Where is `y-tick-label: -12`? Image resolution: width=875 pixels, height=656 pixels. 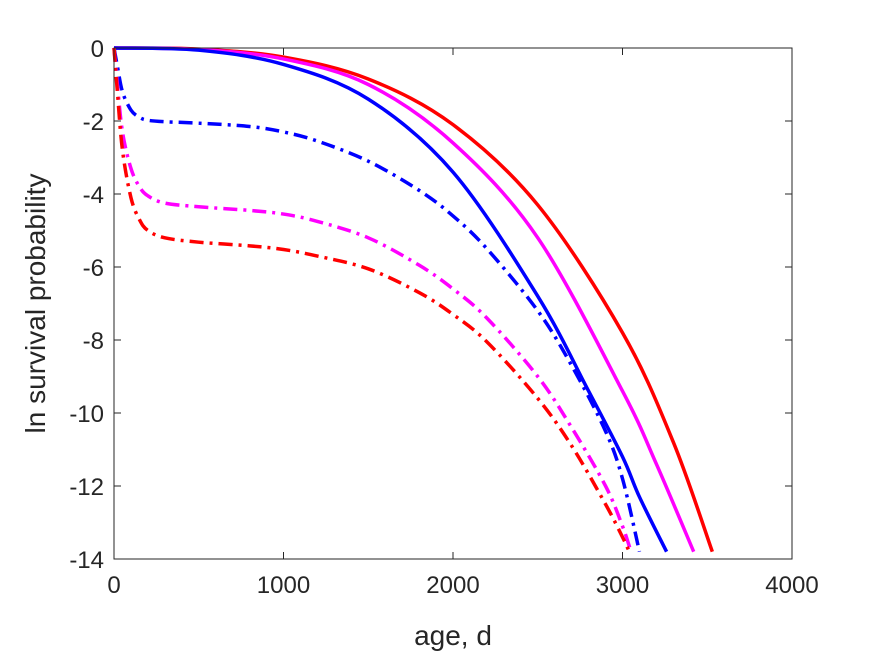
y-tick-label: -12 is located at coordinates (86, 487).